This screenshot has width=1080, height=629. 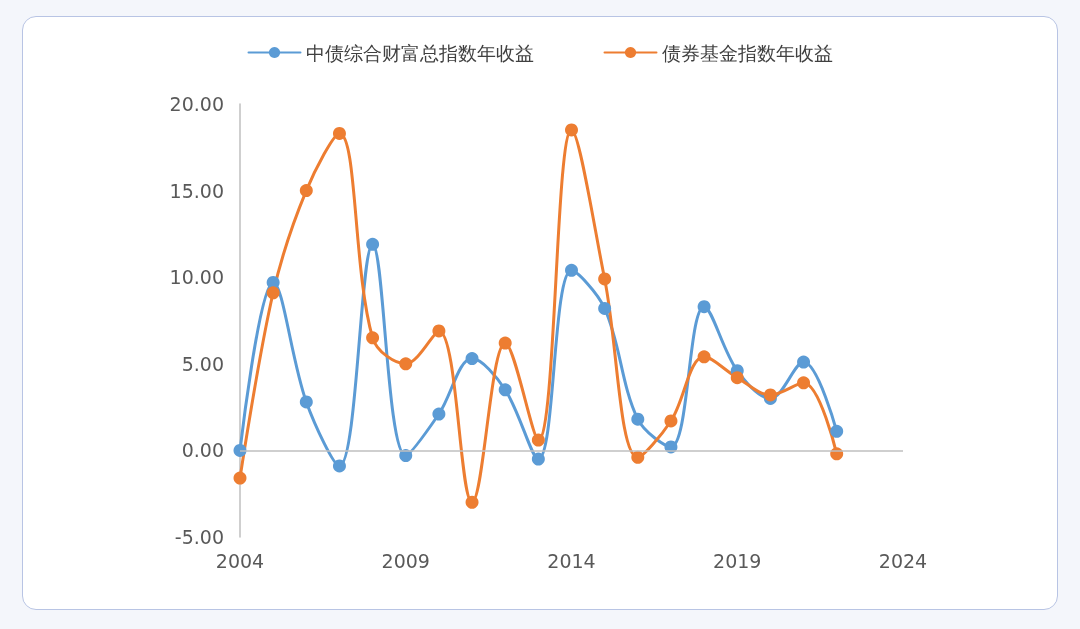 What do you see at coordinates (240, 560) in the screenshot?
I see `x-tick-label: 2004` at bounding box center [240, 560].